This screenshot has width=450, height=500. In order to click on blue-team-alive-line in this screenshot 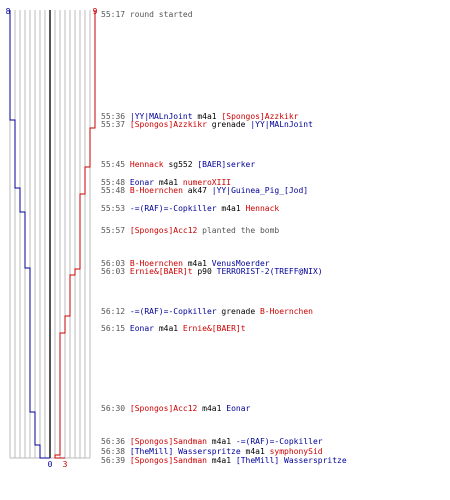, I will do `click(29, 234)`.